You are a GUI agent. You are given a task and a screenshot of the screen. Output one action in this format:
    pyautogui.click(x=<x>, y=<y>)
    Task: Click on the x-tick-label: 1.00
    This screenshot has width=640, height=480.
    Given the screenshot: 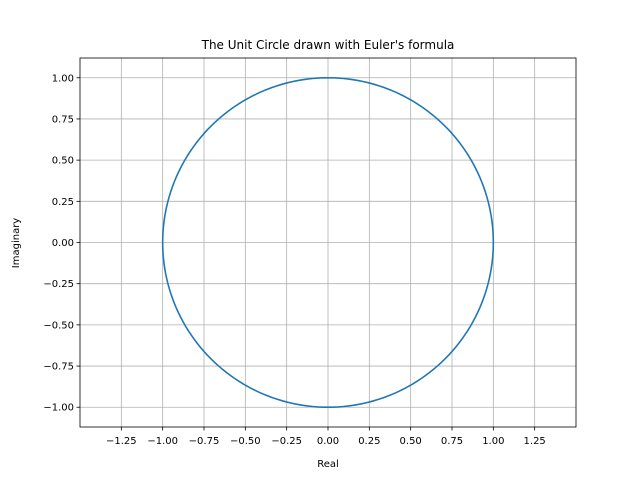 What is the action you would take?
    pyautogui.click(x=493, y=441)
    